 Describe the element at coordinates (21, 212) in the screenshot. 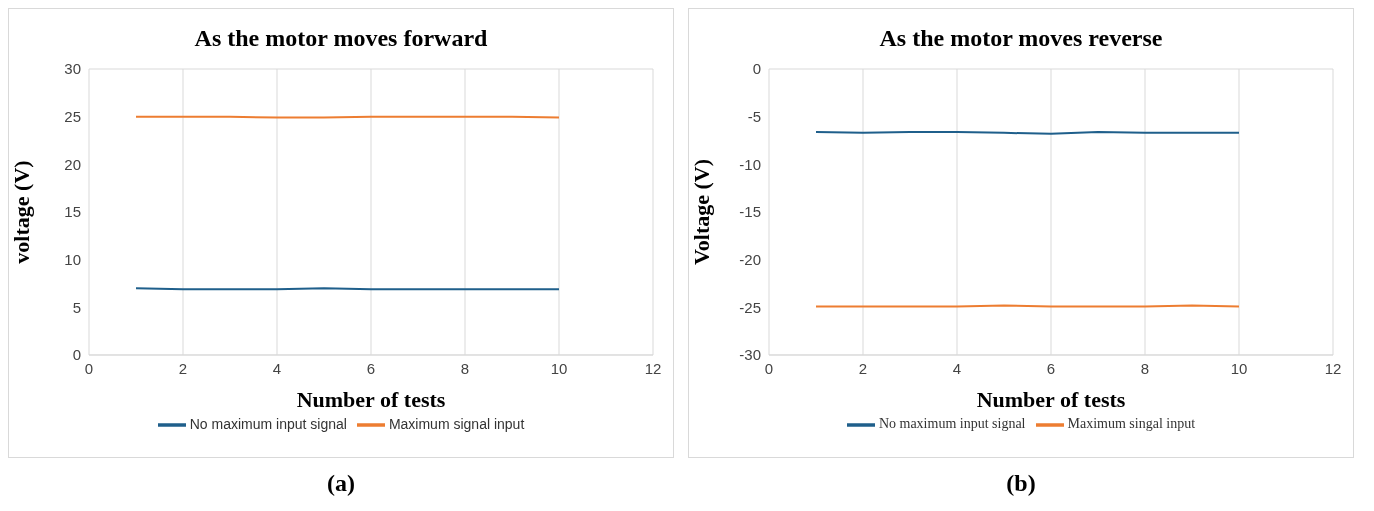

I see `y-axis-title: voltage (V)` at that location.